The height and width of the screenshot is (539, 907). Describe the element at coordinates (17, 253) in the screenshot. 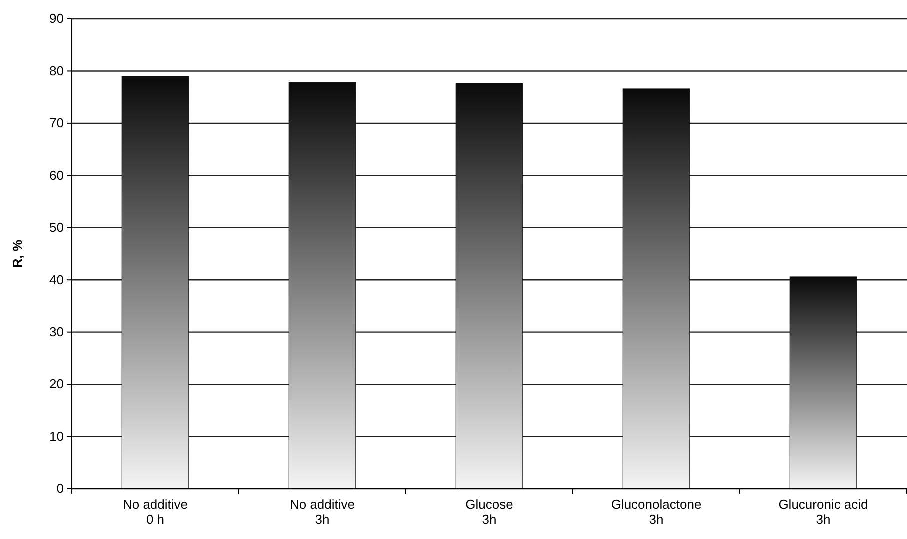

I see `y-axis-title: R, %` at that location.